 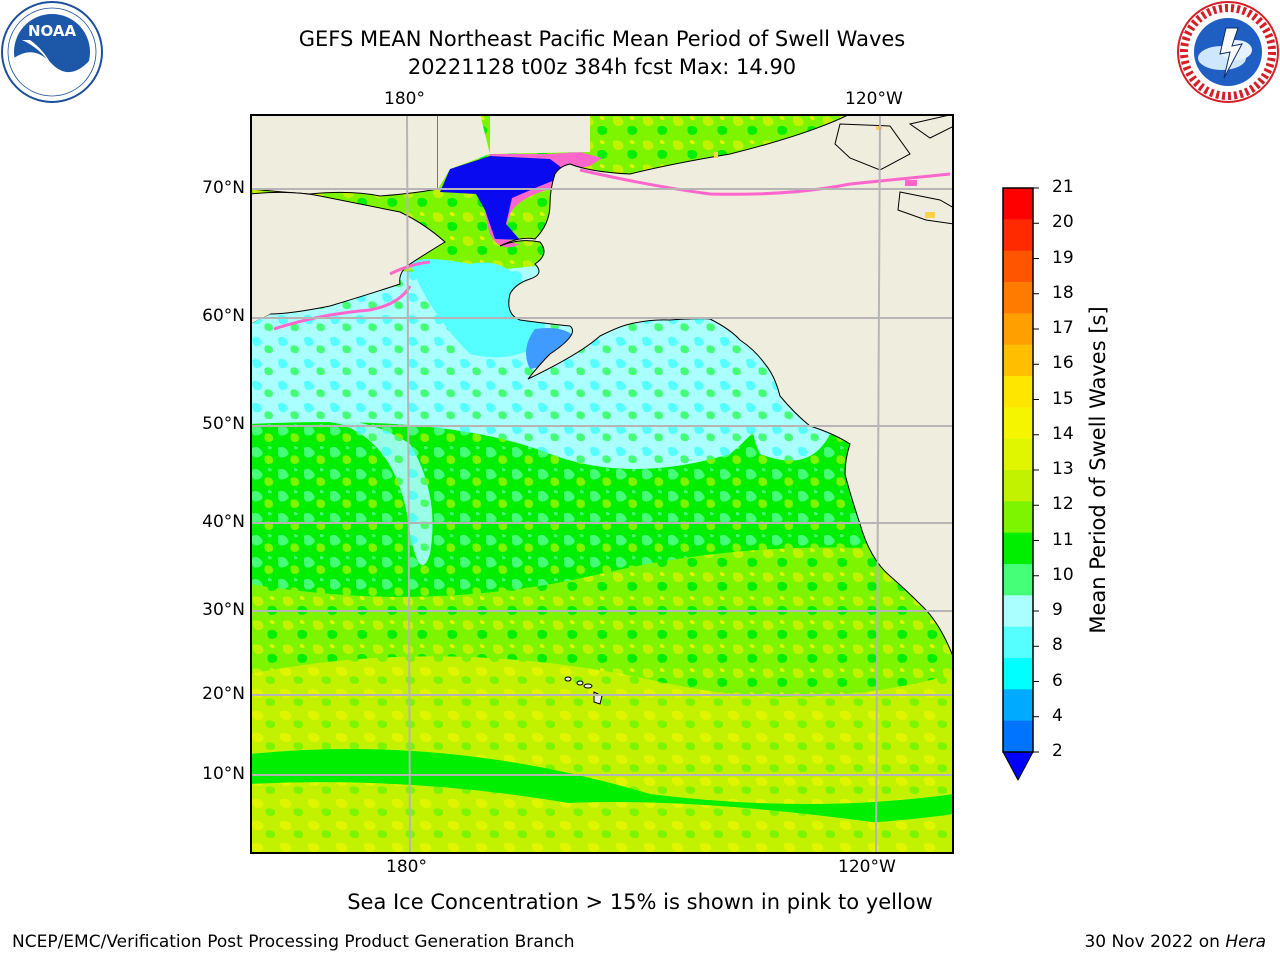 What do you see at coordinates (223, 610) in the screenshot?
I see `lat-label-30n: 30°N` at bounding box center [223, 610].